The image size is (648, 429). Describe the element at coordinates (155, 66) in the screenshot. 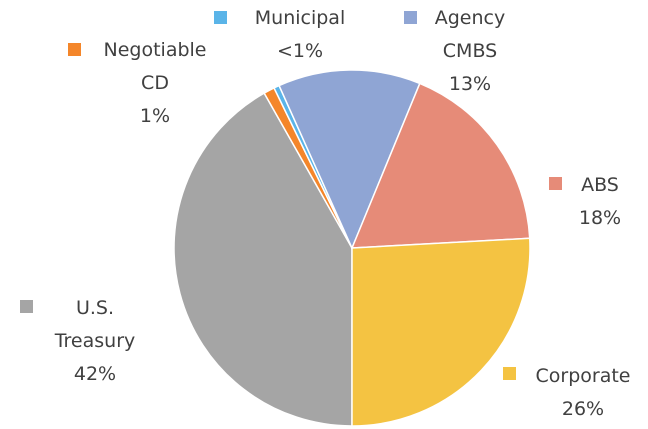

I see `category-label: Negotiable CD` at that location.